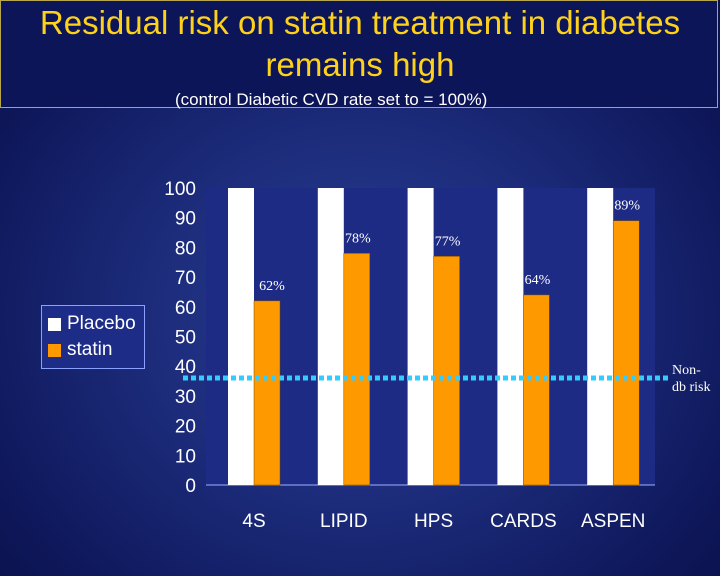 The image size is (720, 576). Describe the element at coordinates (267, 393) in the screenshot. I see `bar-statin-4s` at that location.